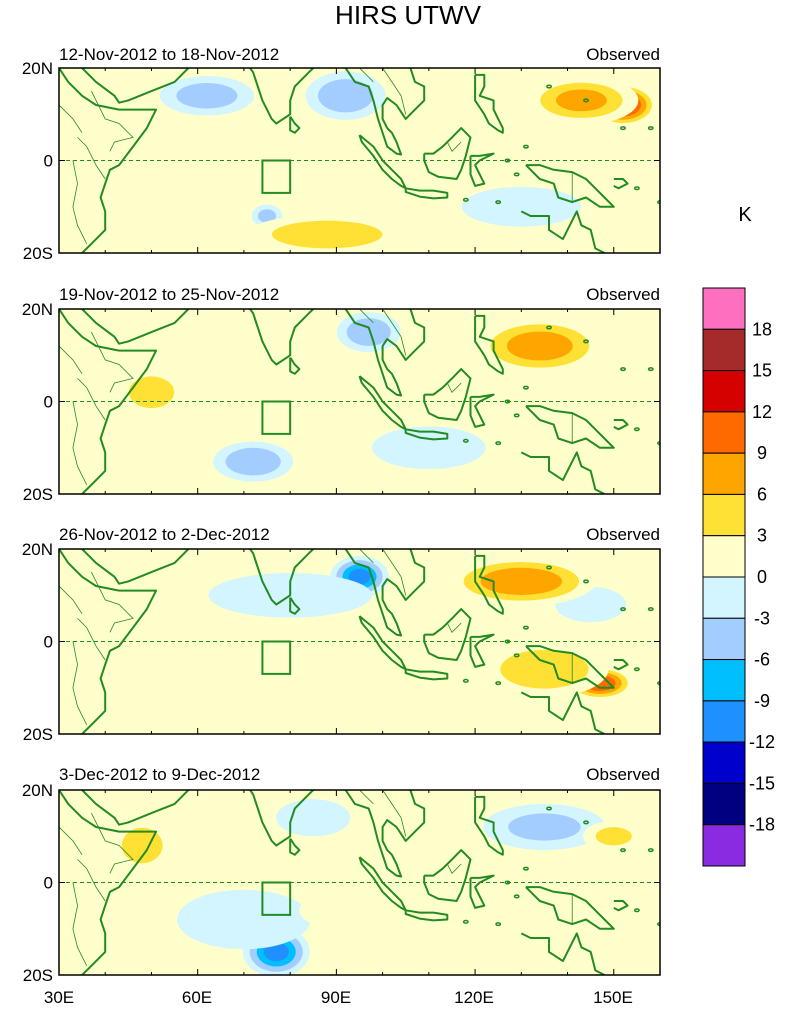  I want to click on panel-4-coastlines, so click(359, 882).